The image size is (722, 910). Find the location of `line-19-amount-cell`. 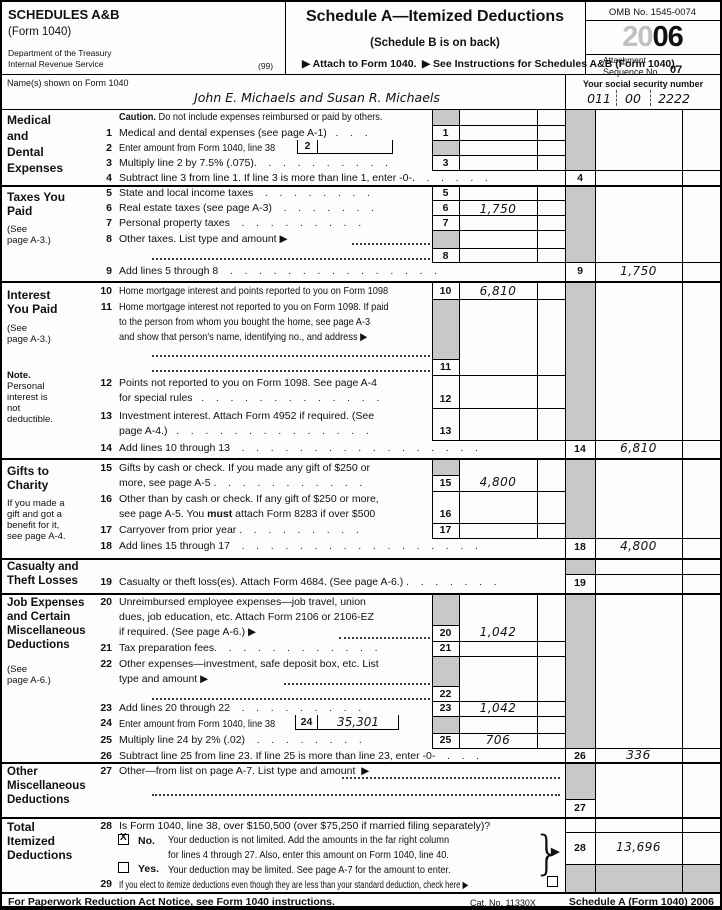

line-19-amount-cell is located at coordinates (638, 583).